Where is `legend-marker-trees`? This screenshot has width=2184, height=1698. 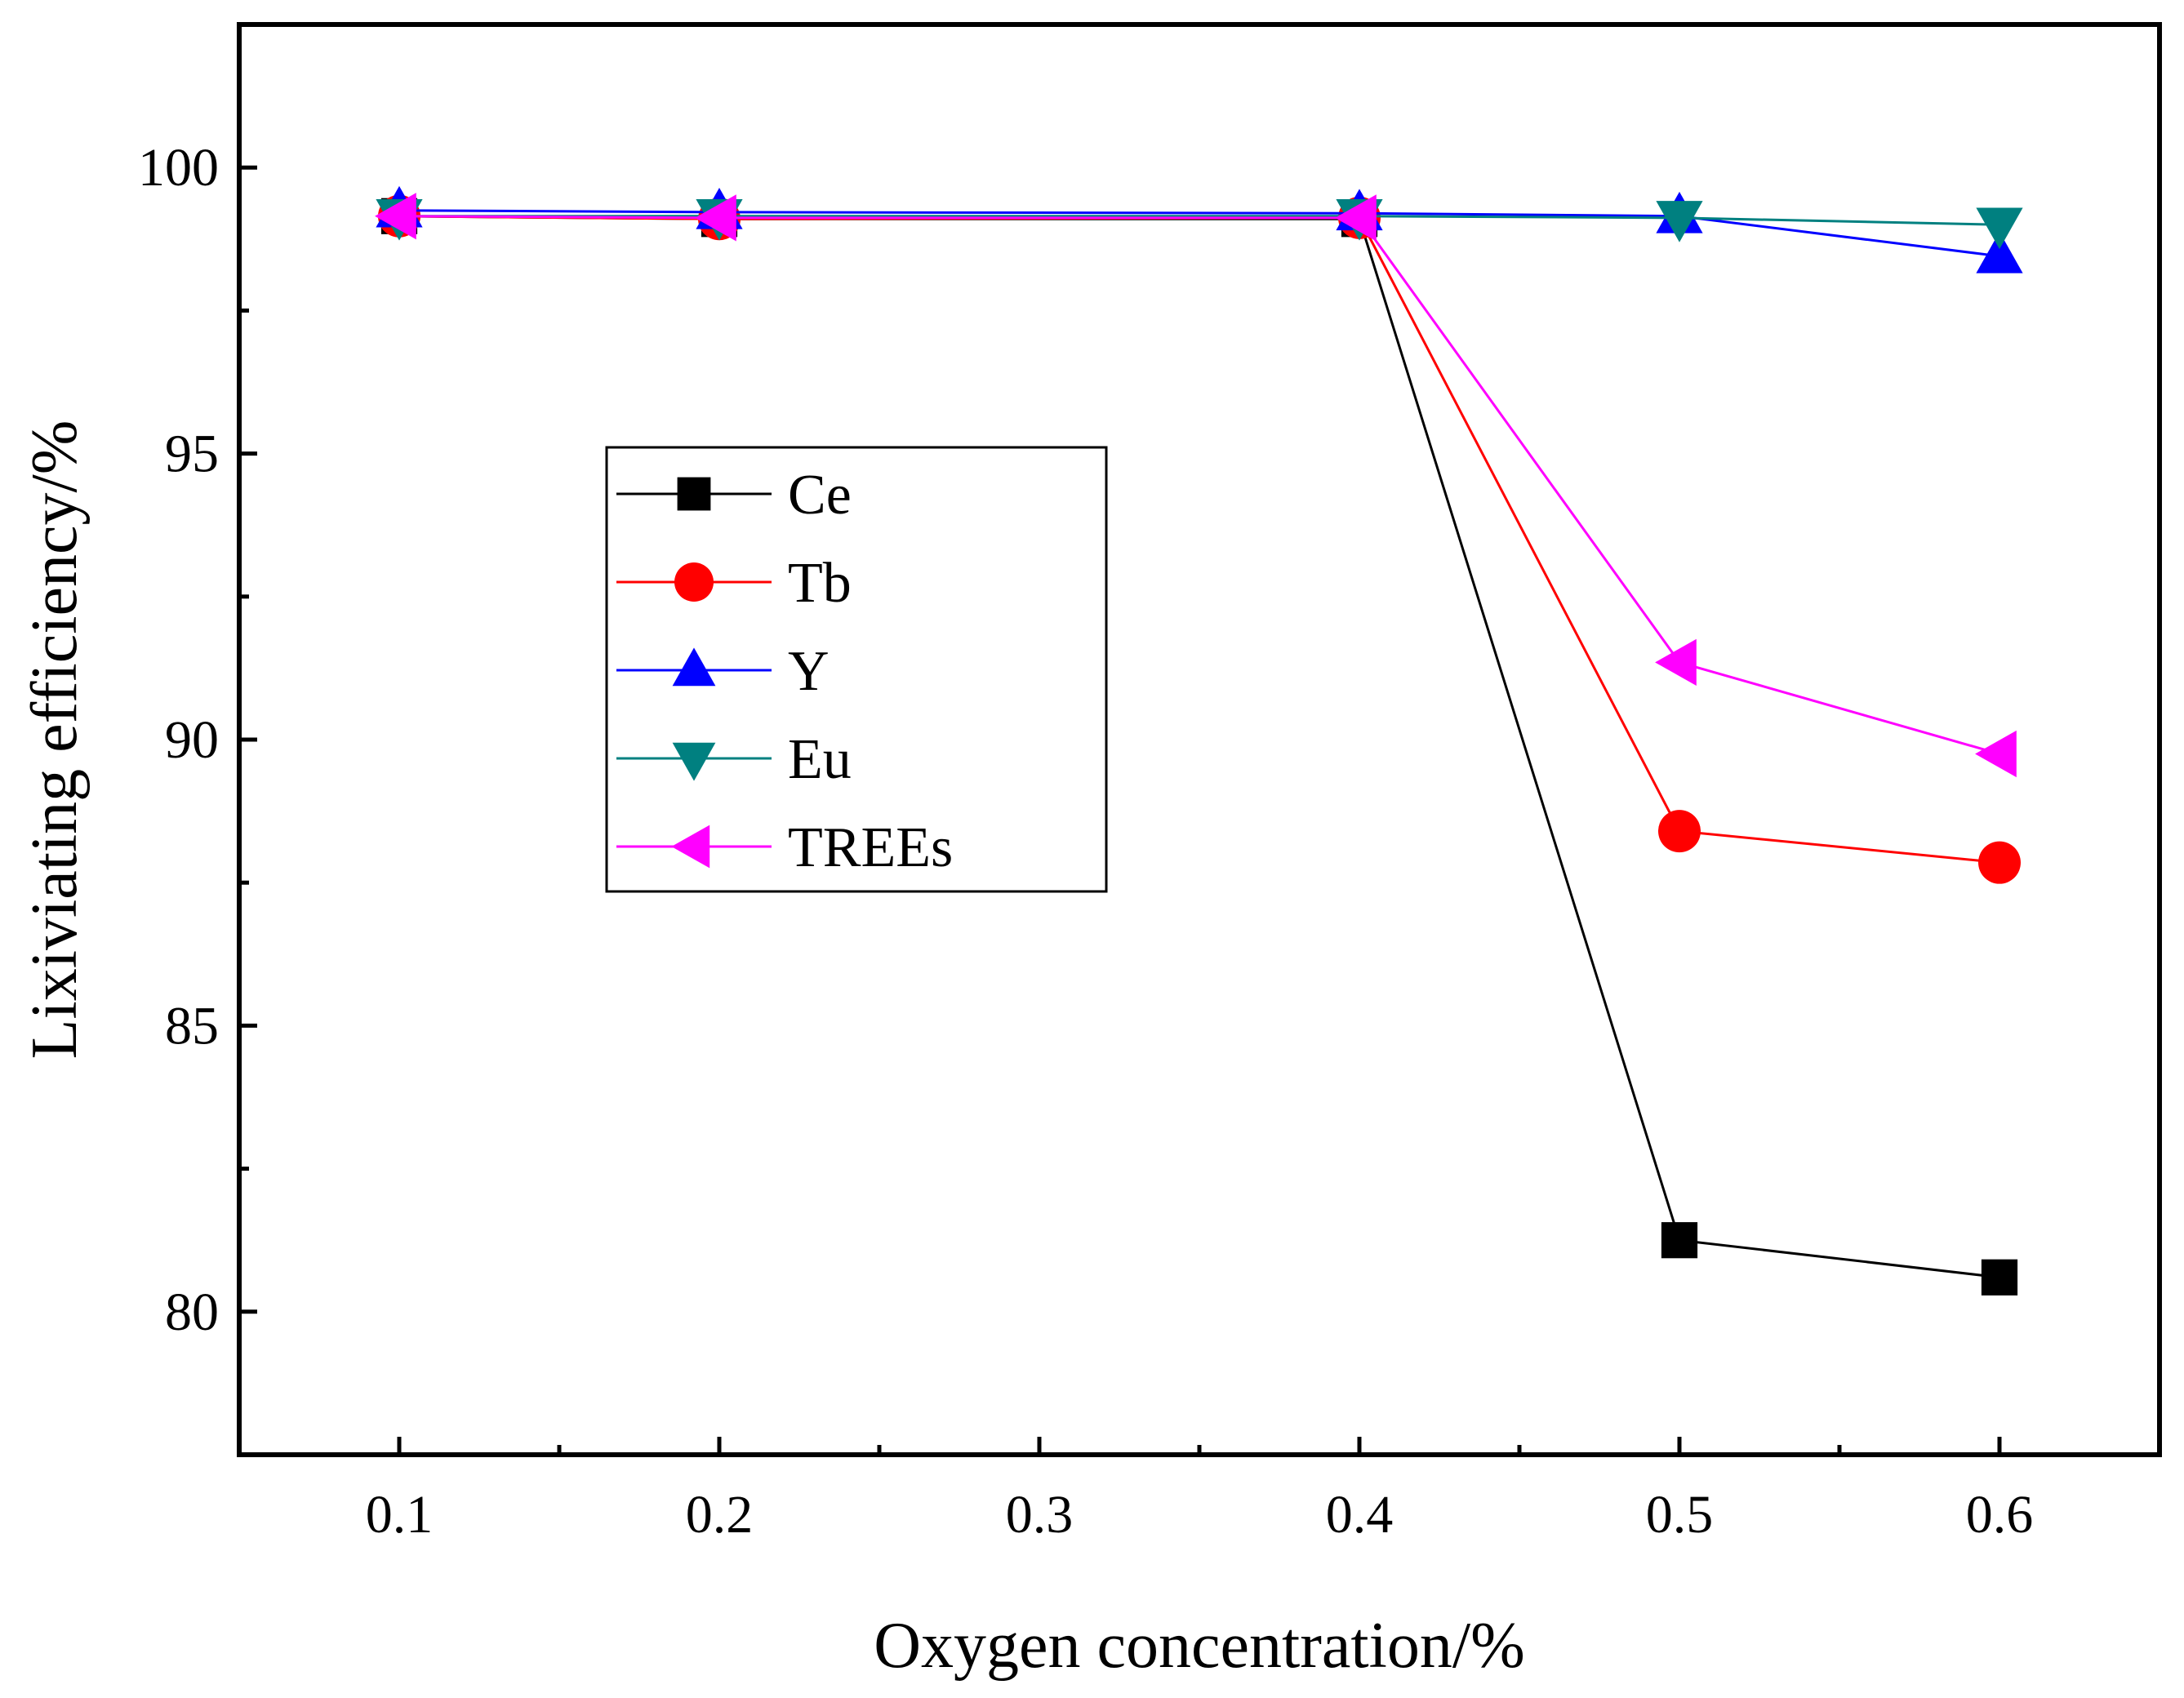
legend-marker-trees is located at coordinates (691, 847).